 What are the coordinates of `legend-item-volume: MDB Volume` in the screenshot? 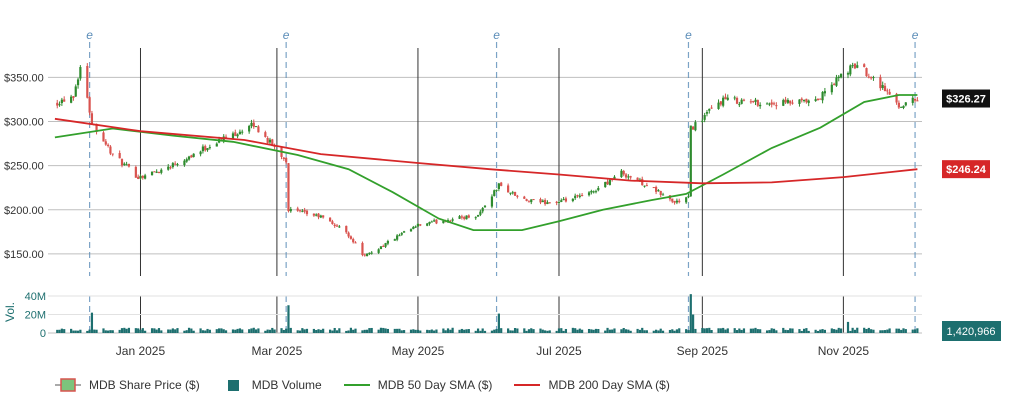 It's located at (272, 385).